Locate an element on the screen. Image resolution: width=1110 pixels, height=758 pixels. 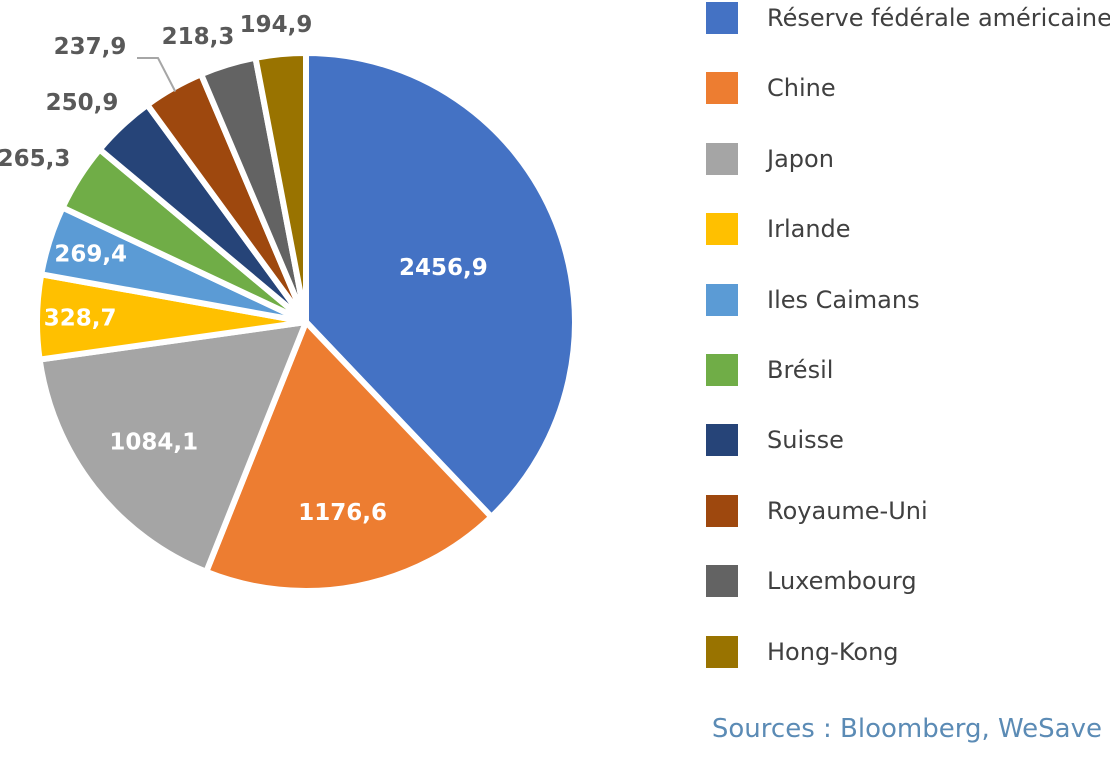
pie-slice-chine is located at coordinates (349, 456).